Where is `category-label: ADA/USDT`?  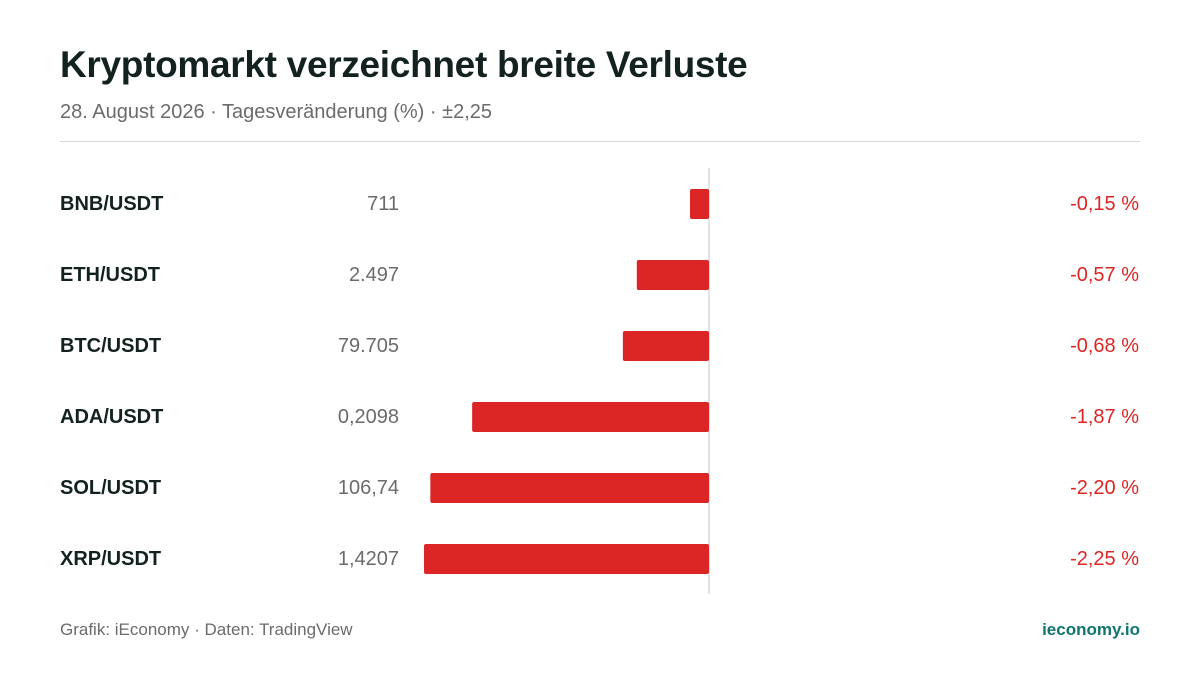 category-label: ADA/USDT is located at coordinates (111, 417).